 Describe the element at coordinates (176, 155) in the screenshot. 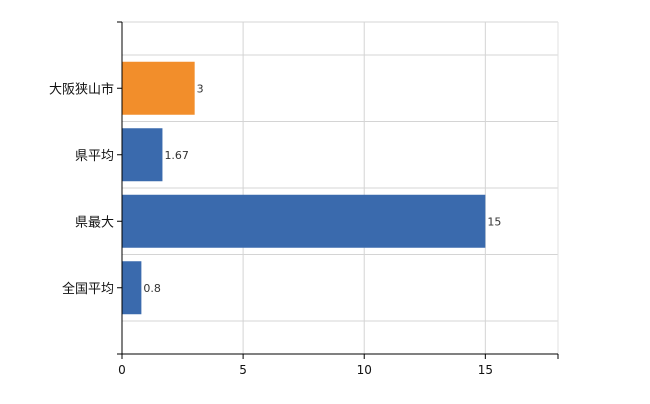

I see `bar-value-label: 1.67` at that location.